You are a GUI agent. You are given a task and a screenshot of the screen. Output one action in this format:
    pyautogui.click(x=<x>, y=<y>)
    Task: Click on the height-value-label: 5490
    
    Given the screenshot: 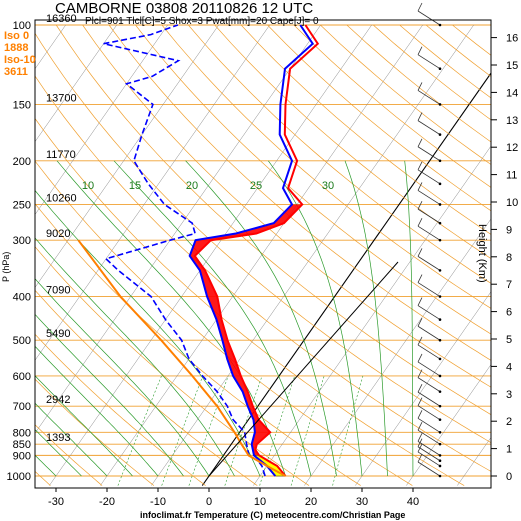 What is the action you would take?
    pyautogui.click(x=58, y=334)
    